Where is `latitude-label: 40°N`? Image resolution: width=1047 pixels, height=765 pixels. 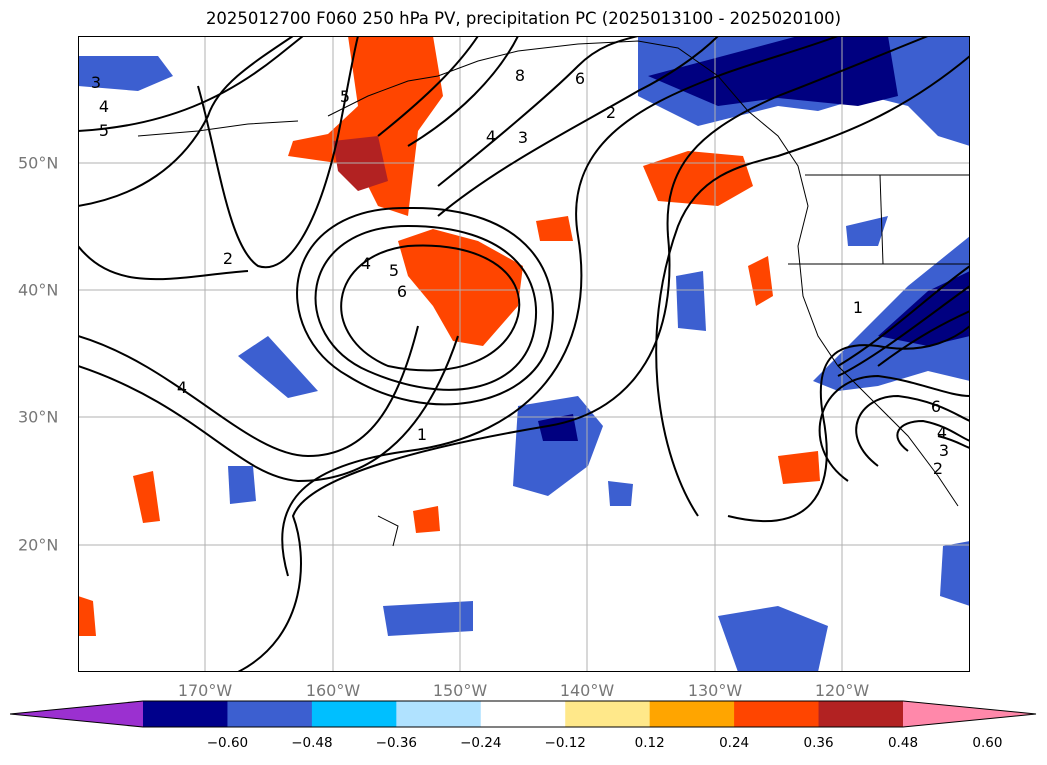
latitude-label: 40°N is located at coordinates (38, 290).